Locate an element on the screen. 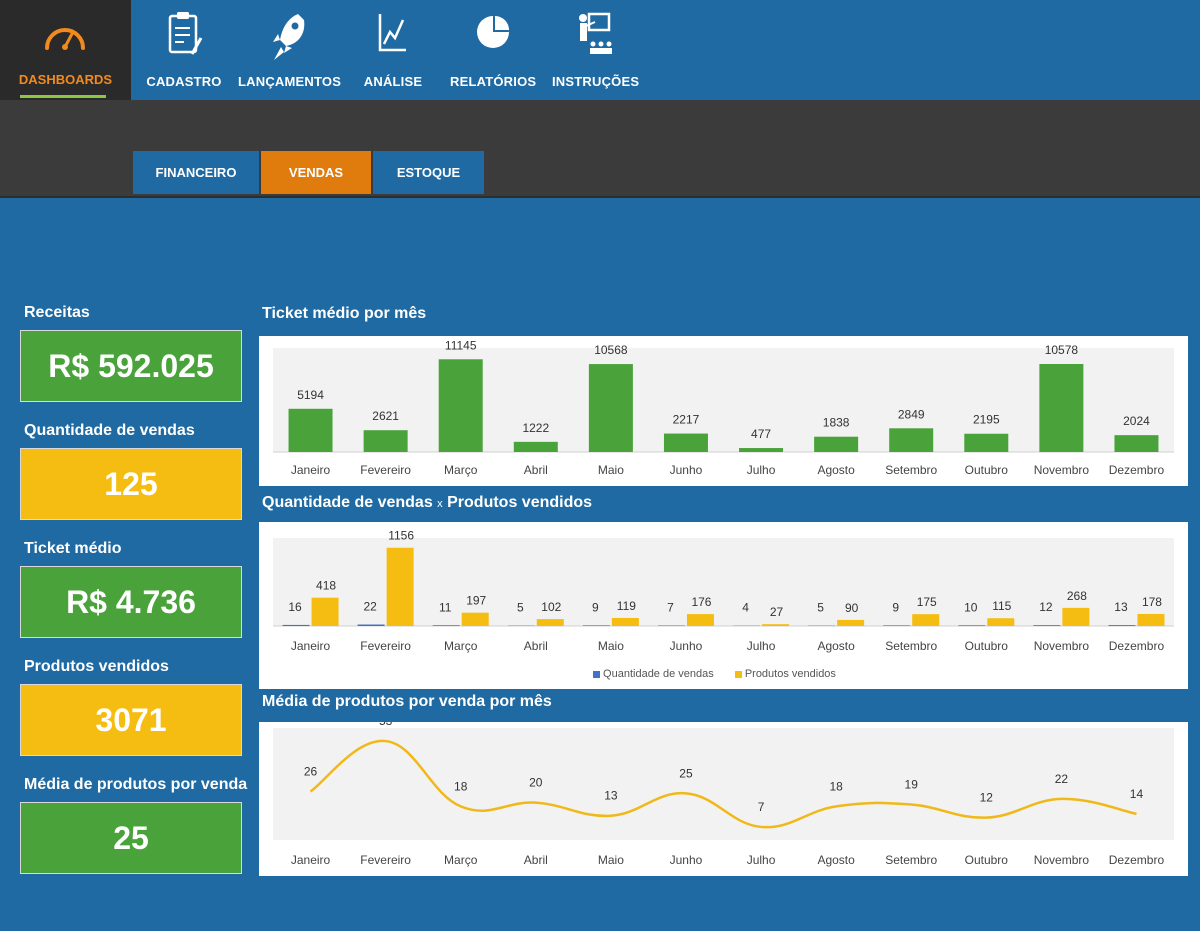 This screenshot has height=931, width=1200. series-line-media is located at coordinates (723, 784).